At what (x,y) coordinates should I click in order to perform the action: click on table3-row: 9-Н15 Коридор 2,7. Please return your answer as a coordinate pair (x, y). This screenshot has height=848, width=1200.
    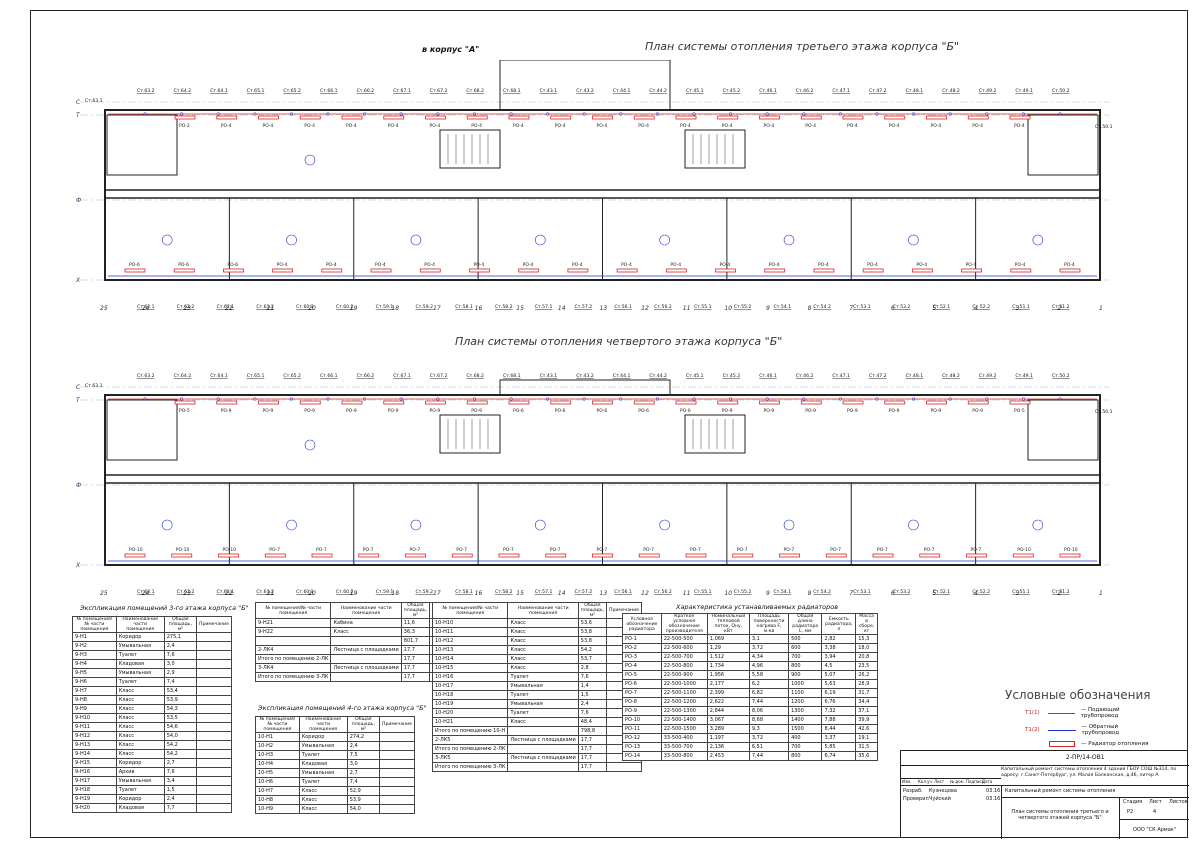
    Looking at the image, I should click on (152, 763).